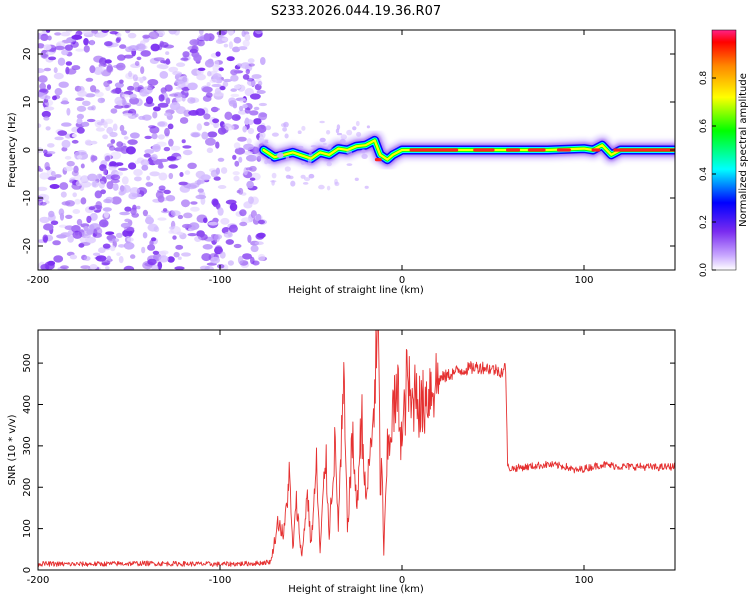 The height and width of the screenshot is (600, 750). What do you see at coordinates (27, 150) in the screenshot?
I see `spectrogram-y-tick-label: 0` at bounding box center [27, 150].